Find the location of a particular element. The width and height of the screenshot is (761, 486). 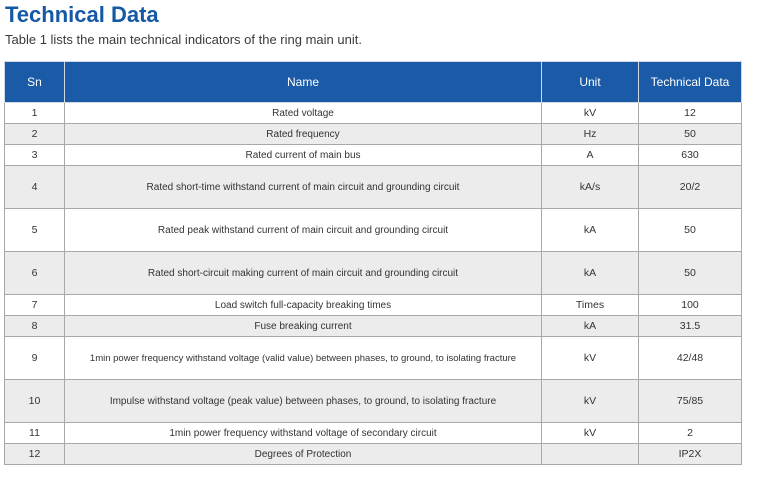

table-row: 12 Degrees of Protection IP2X is located at coordinates (373, 454).